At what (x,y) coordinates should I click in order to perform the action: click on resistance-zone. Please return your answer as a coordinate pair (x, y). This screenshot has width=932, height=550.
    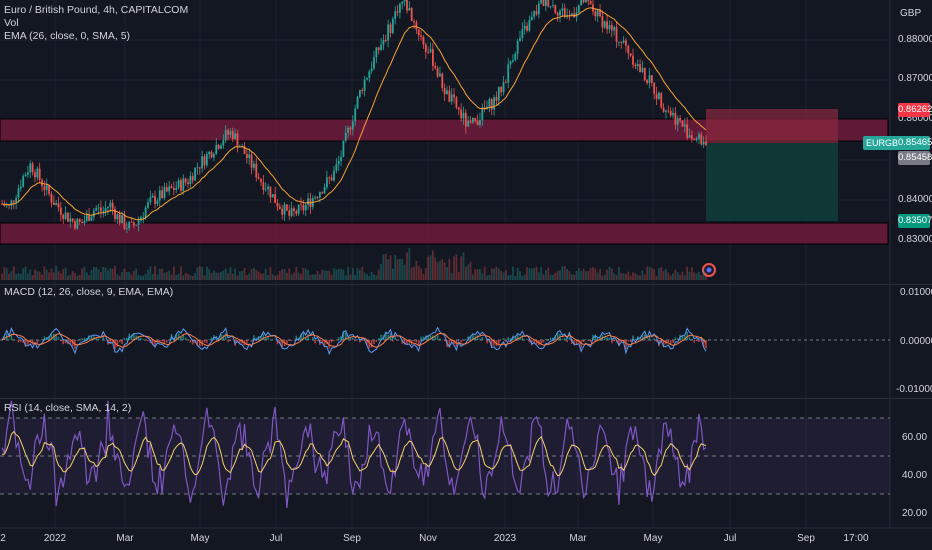
    Looking at the image, I should click on (444, 130).